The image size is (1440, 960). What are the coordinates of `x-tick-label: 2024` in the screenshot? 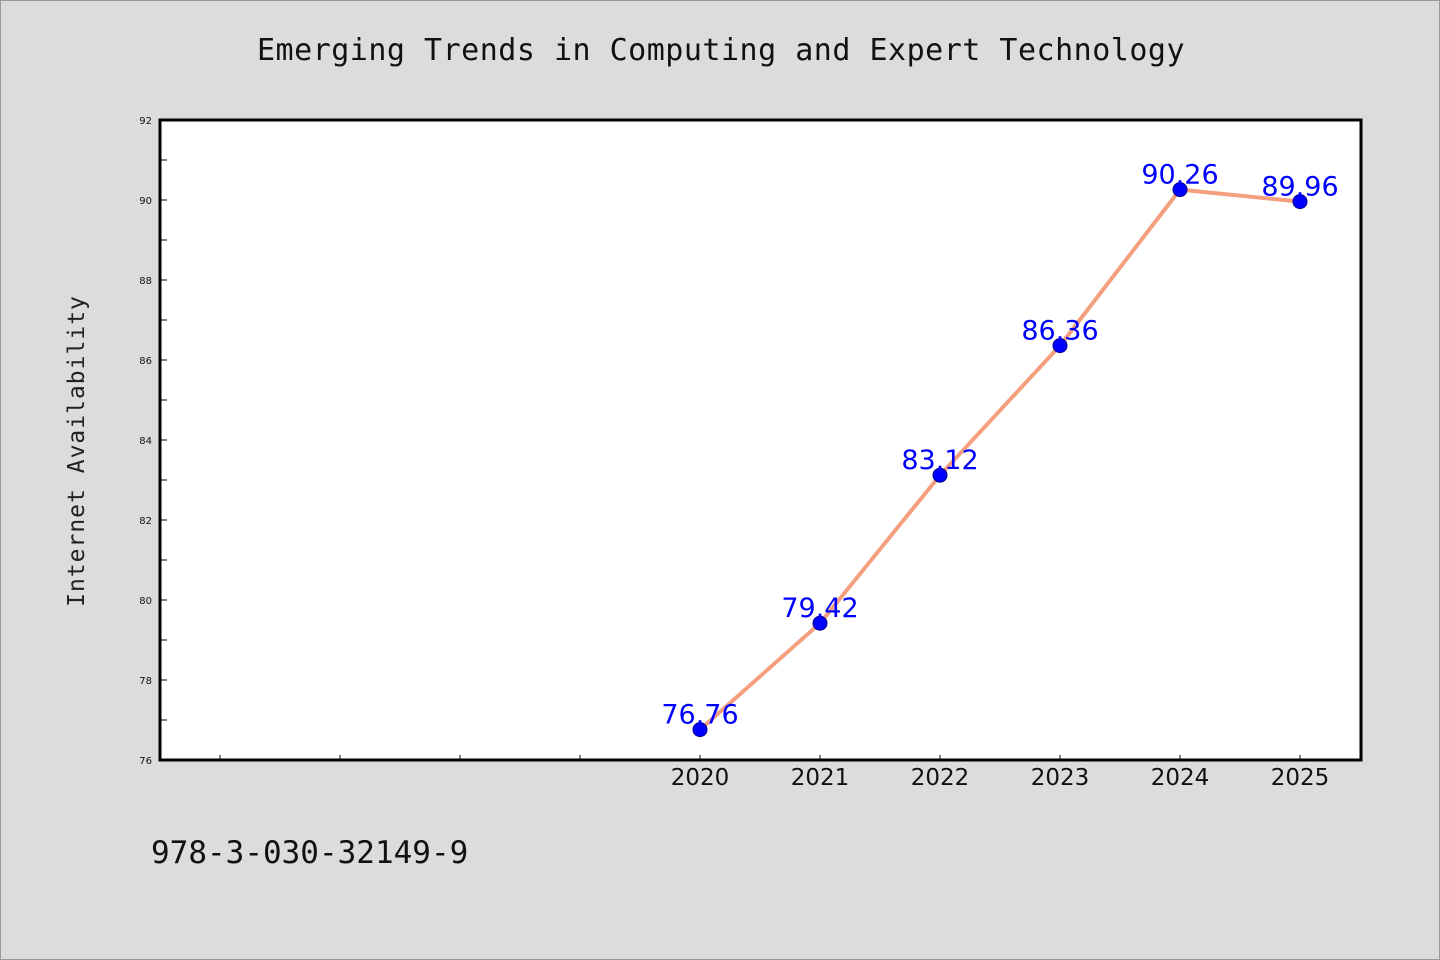 It's located at (1180, 778).